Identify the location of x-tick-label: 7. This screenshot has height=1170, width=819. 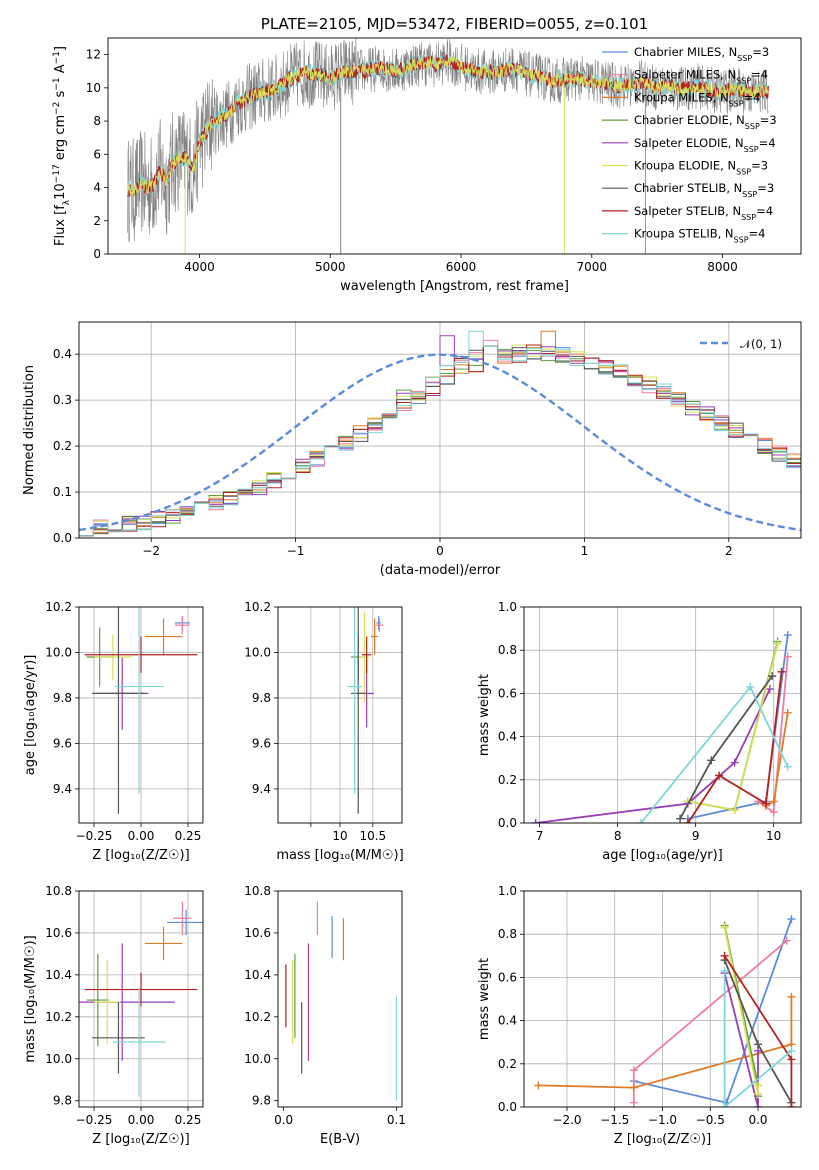
(540, 836).